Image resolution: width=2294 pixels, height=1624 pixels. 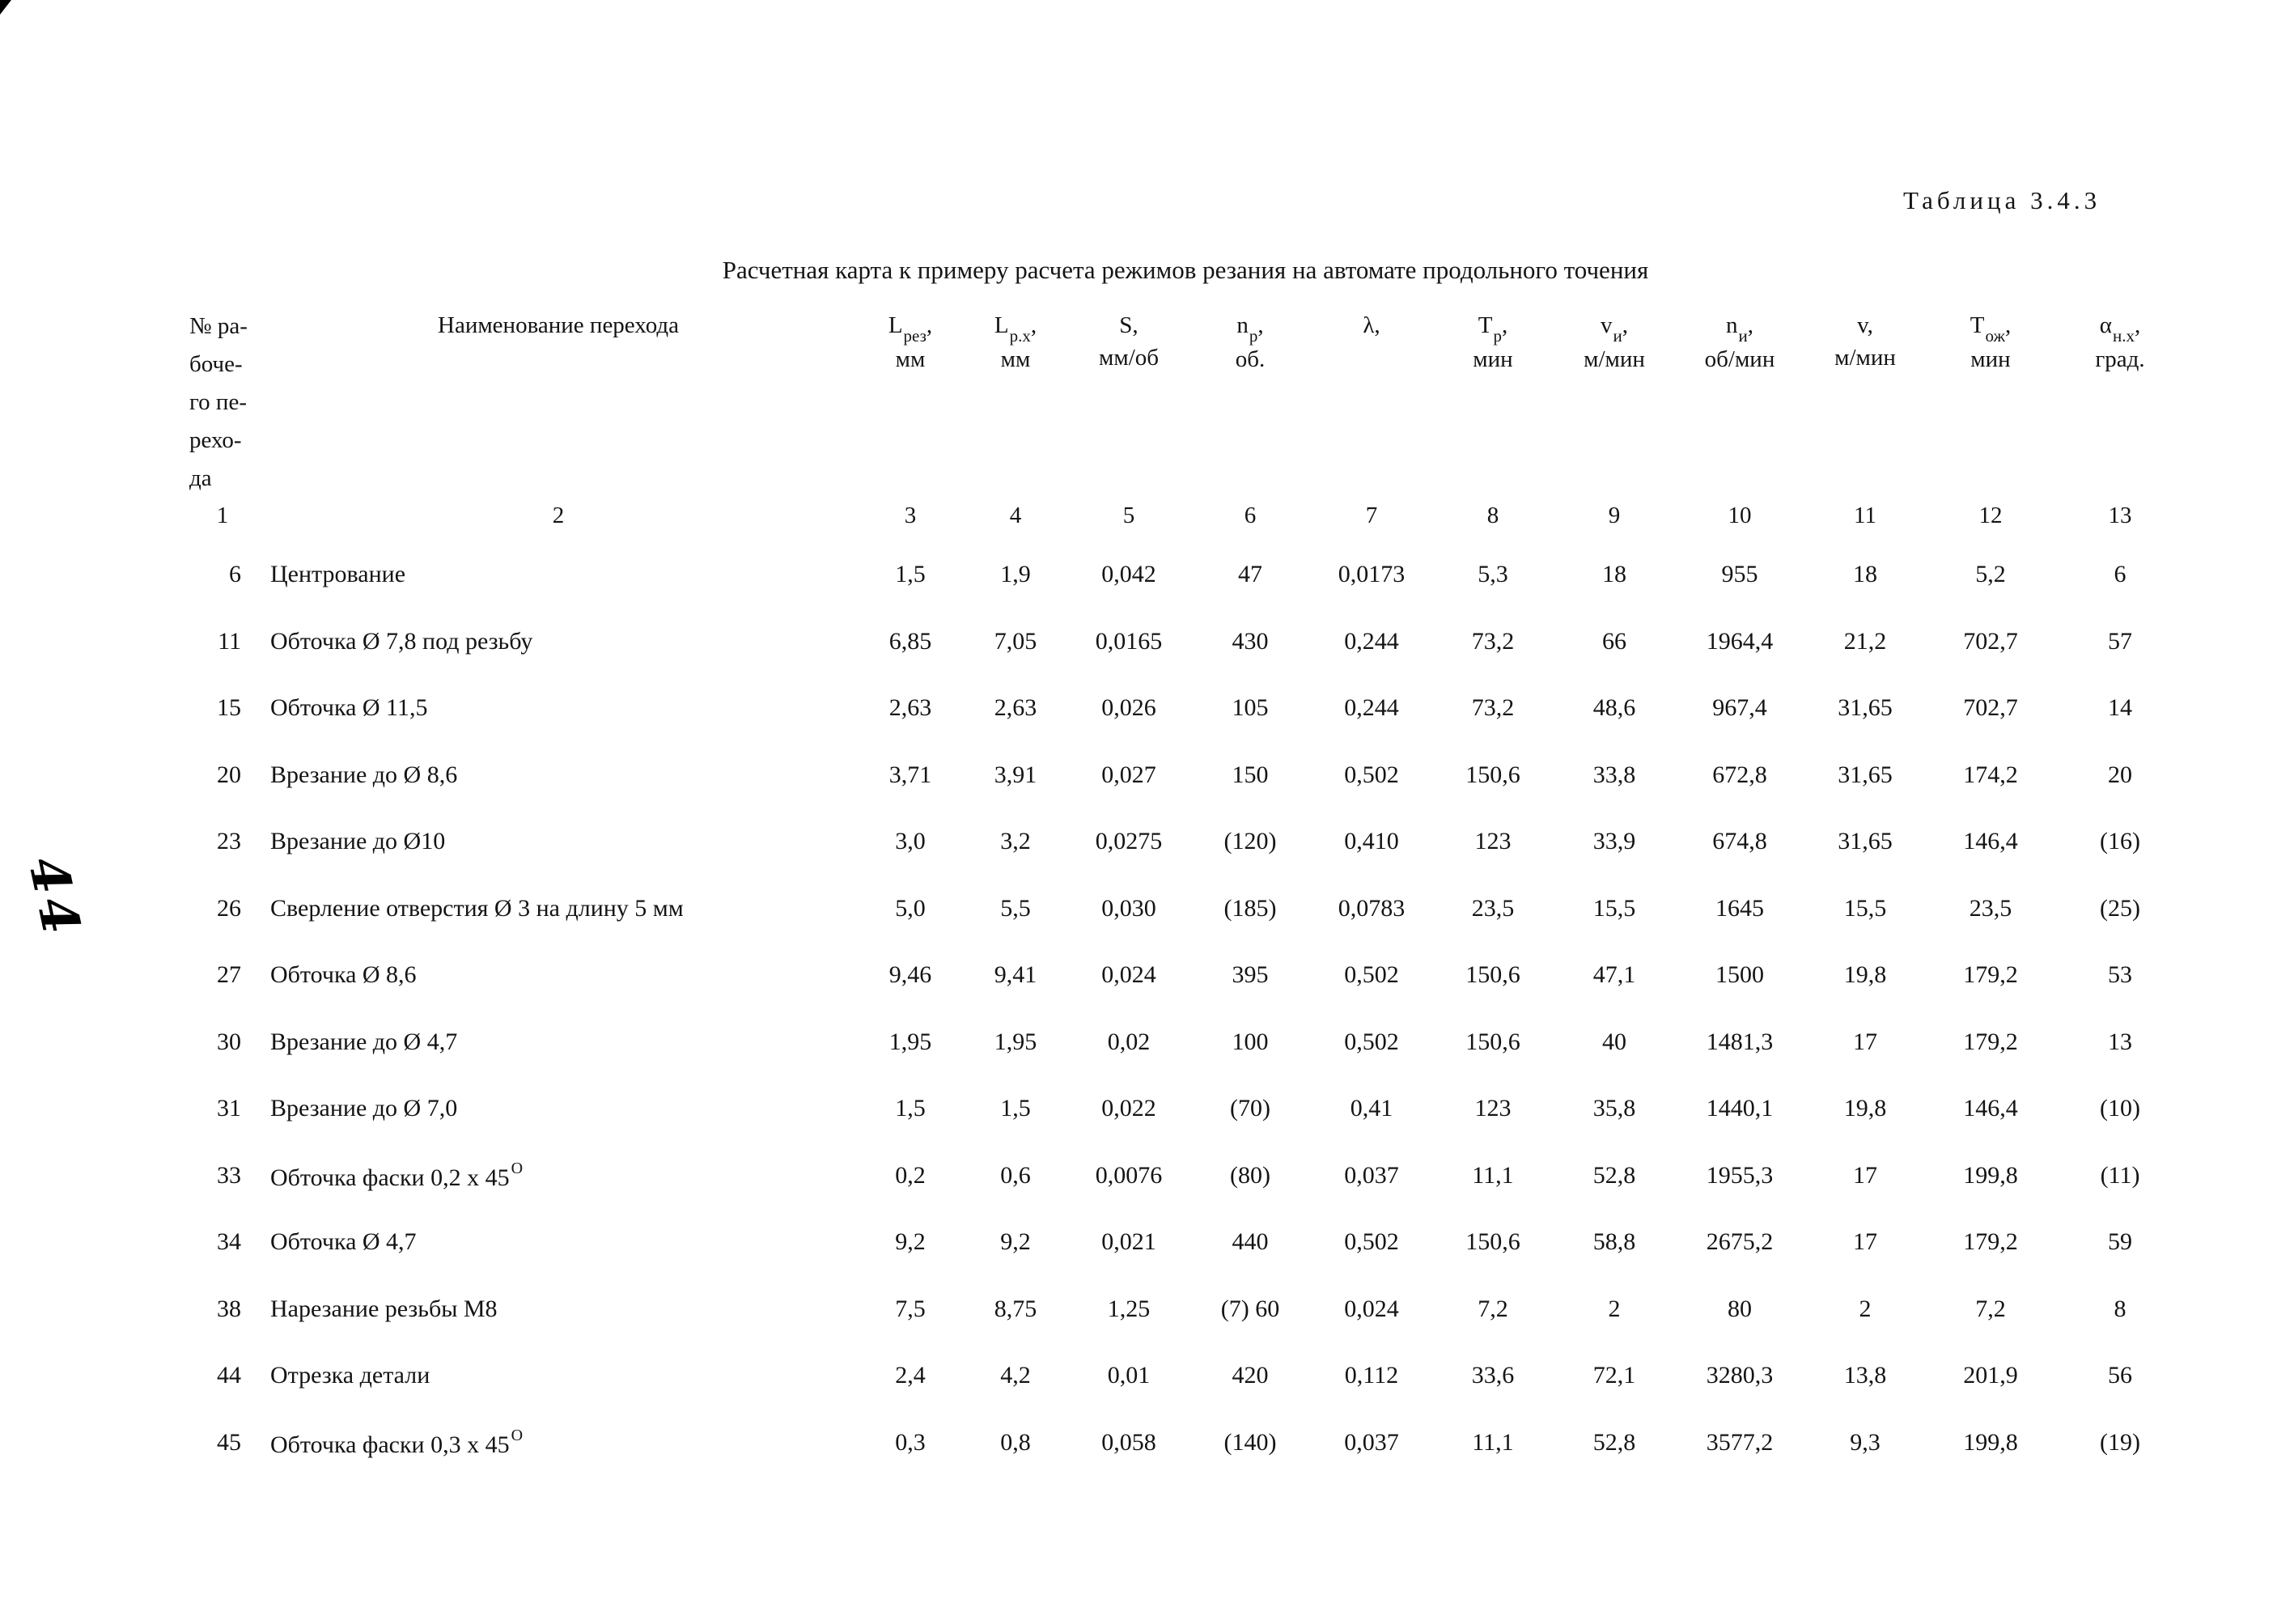 What do you see at coordinates (1371, 708) in the screenshot?
I see `cell-value: 0,244` at bounding box center [1371, 708].